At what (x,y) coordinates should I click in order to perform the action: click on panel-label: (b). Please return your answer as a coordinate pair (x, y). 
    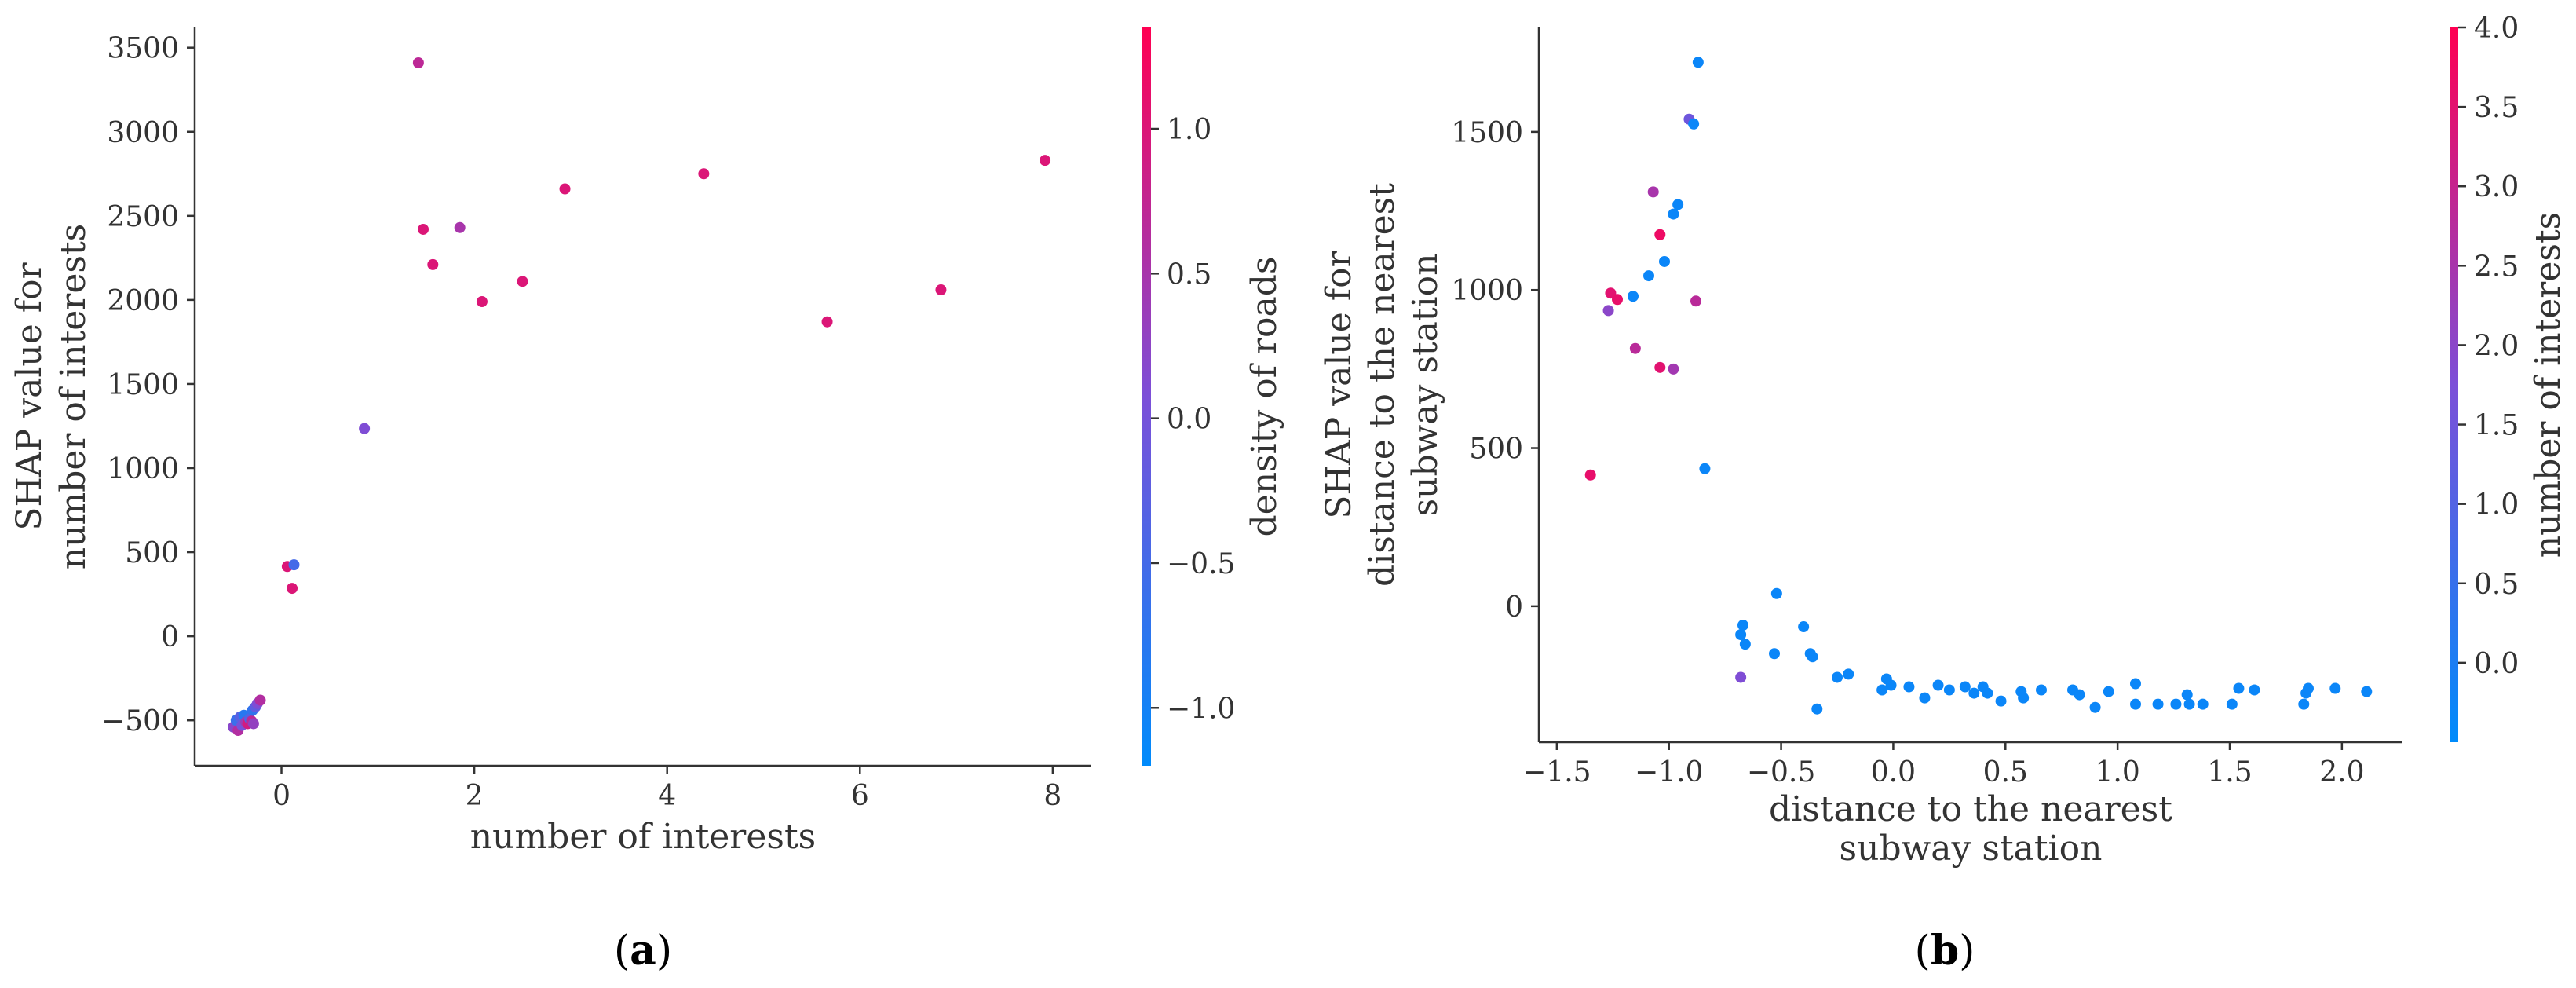
    Looking at the image, I should click on (1945, 951).